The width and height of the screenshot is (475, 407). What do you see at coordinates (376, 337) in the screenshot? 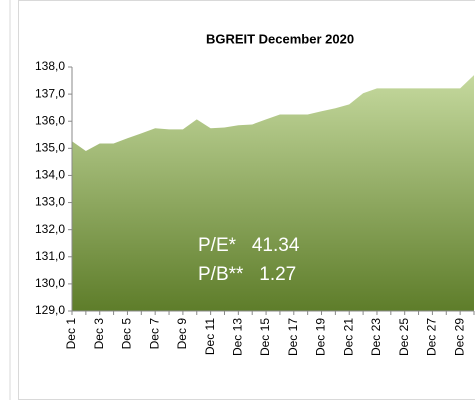
I see `x-tick-label: Dec 23` at bounding box center [376, 337].